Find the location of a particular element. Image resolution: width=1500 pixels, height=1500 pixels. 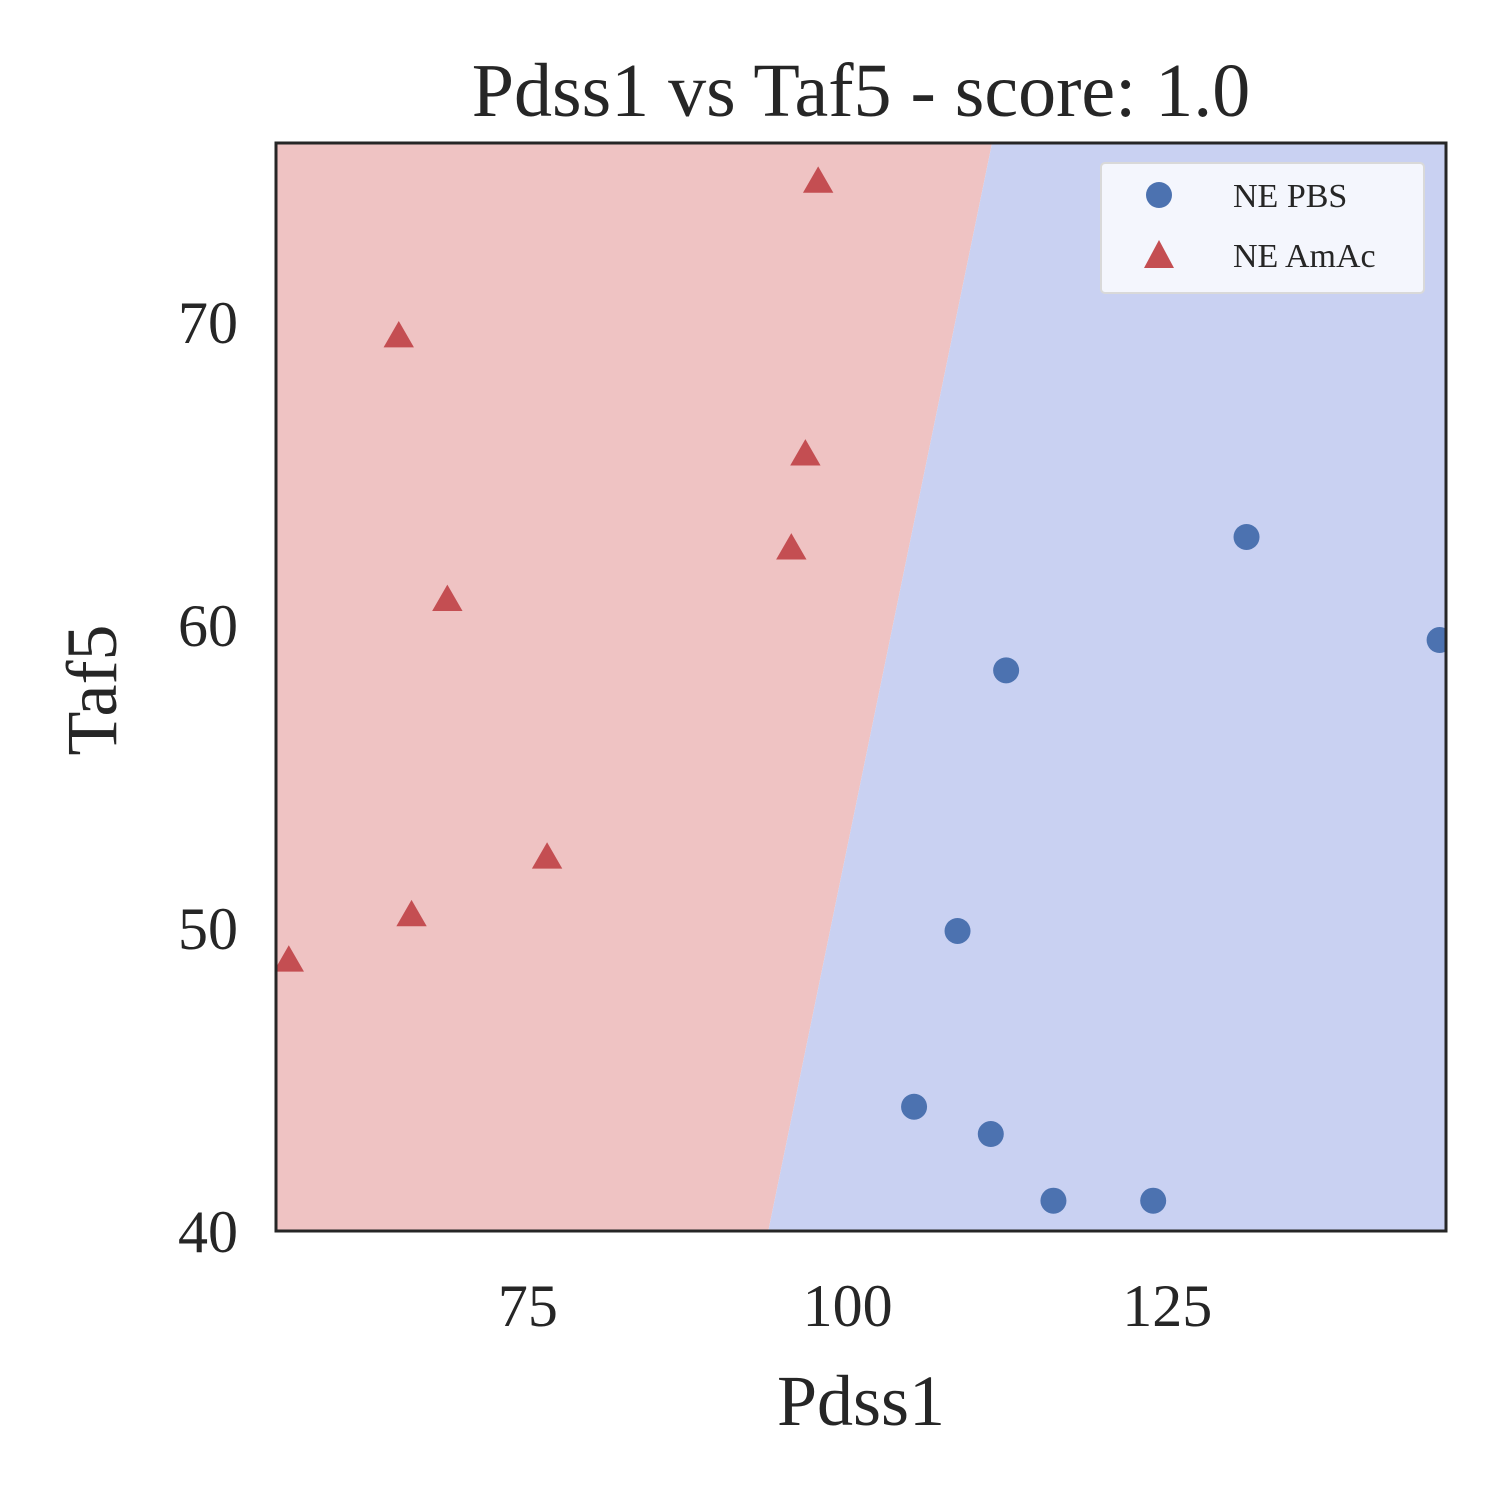

legend: NE PBS NE AmAc is located at coordinates (1262, 228).